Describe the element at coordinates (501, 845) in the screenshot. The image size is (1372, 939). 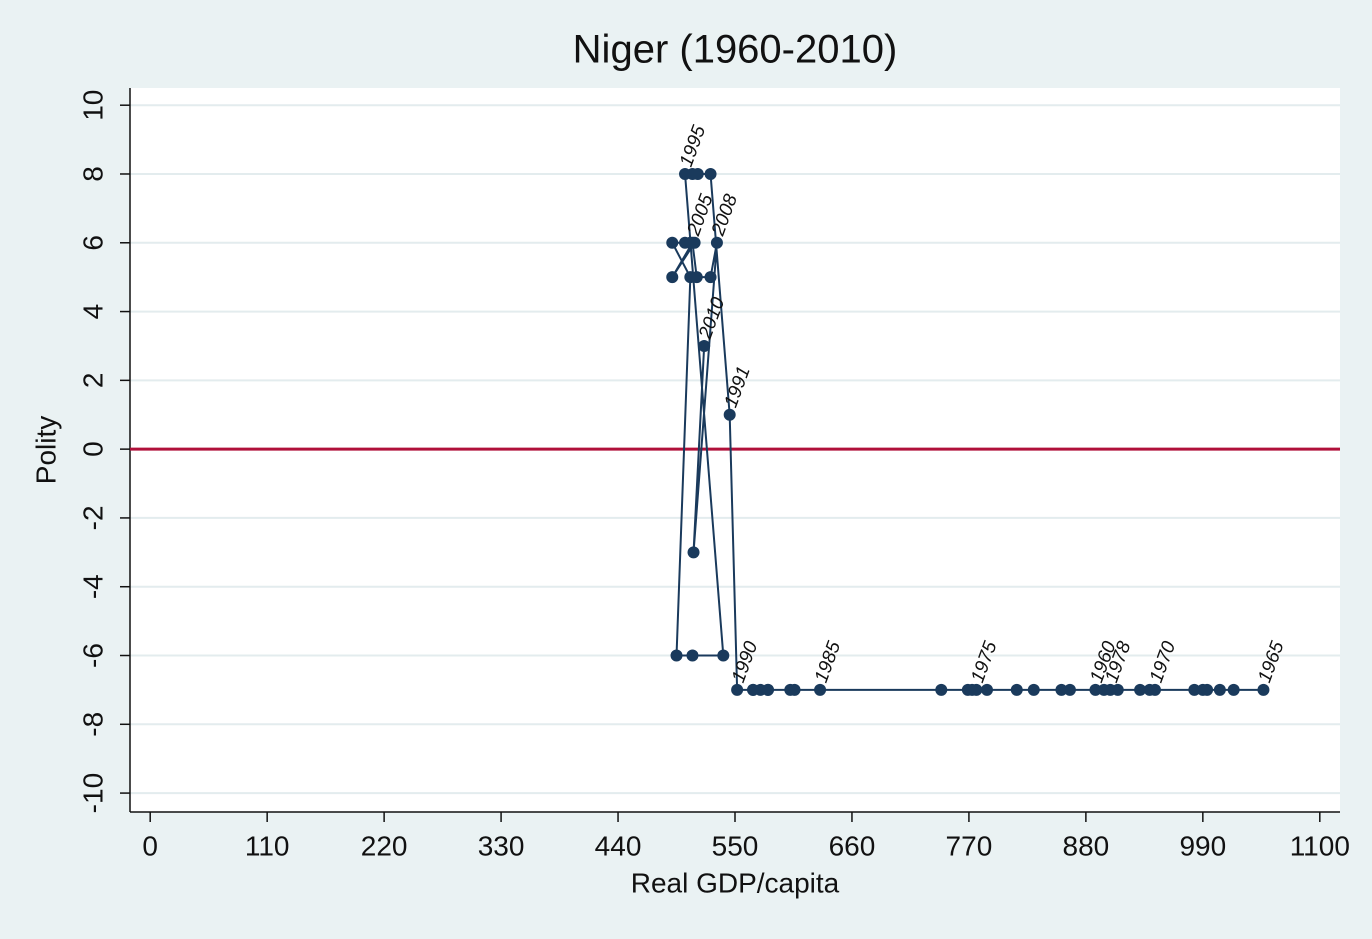
I see `x-tick-label: 330` at that location.